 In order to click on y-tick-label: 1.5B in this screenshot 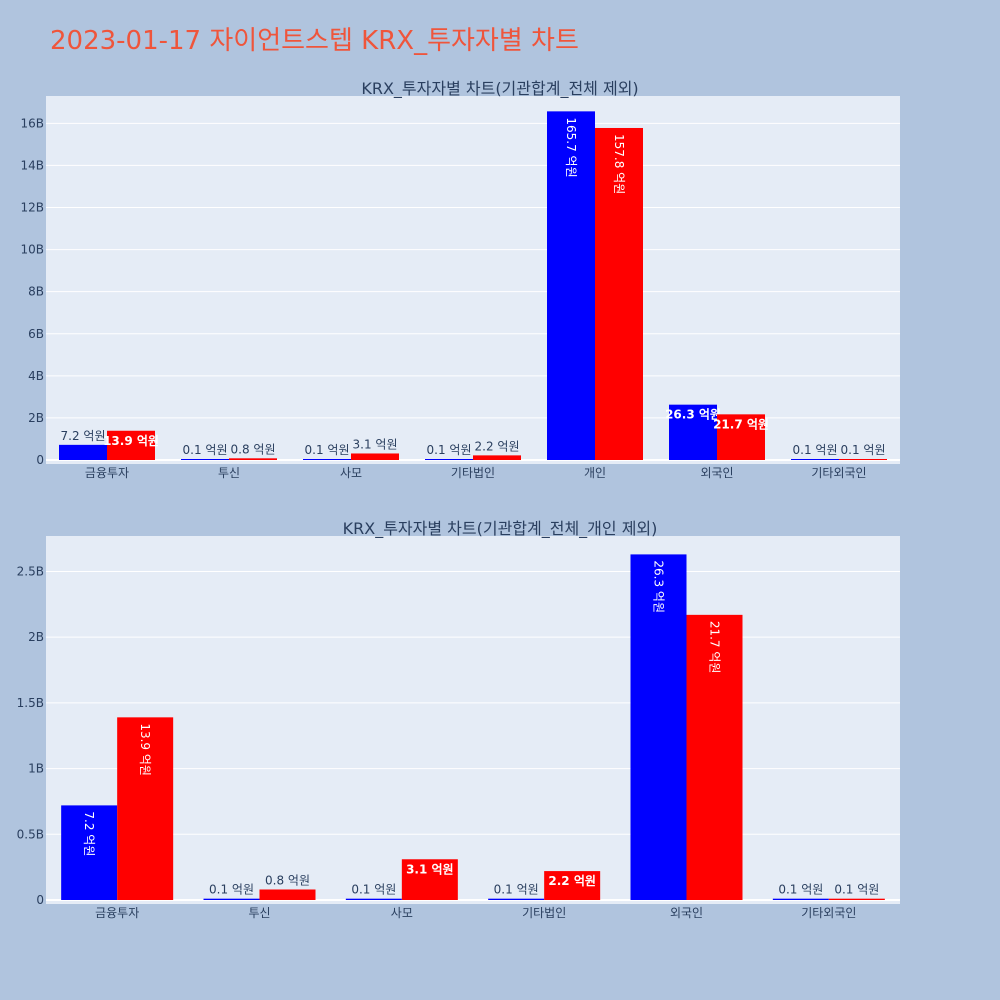, I will do `click(30, 703)`.